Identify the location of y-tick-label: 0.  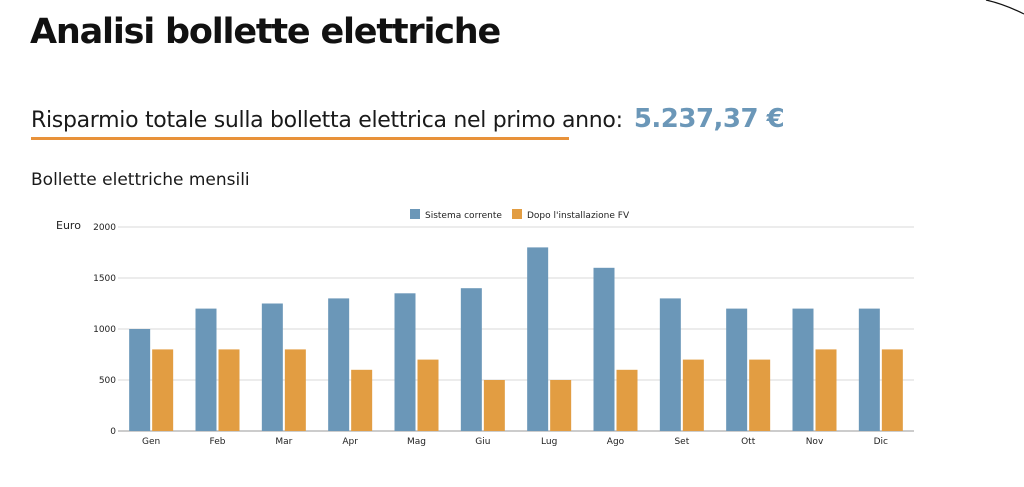
(113, 432).